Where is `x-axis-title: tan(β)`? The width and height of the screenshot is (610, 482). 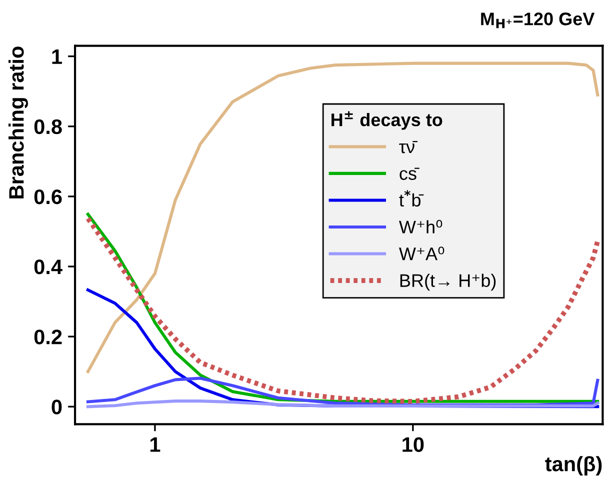 x-axis-title: tan(β) is located at coordinates (573, 466).